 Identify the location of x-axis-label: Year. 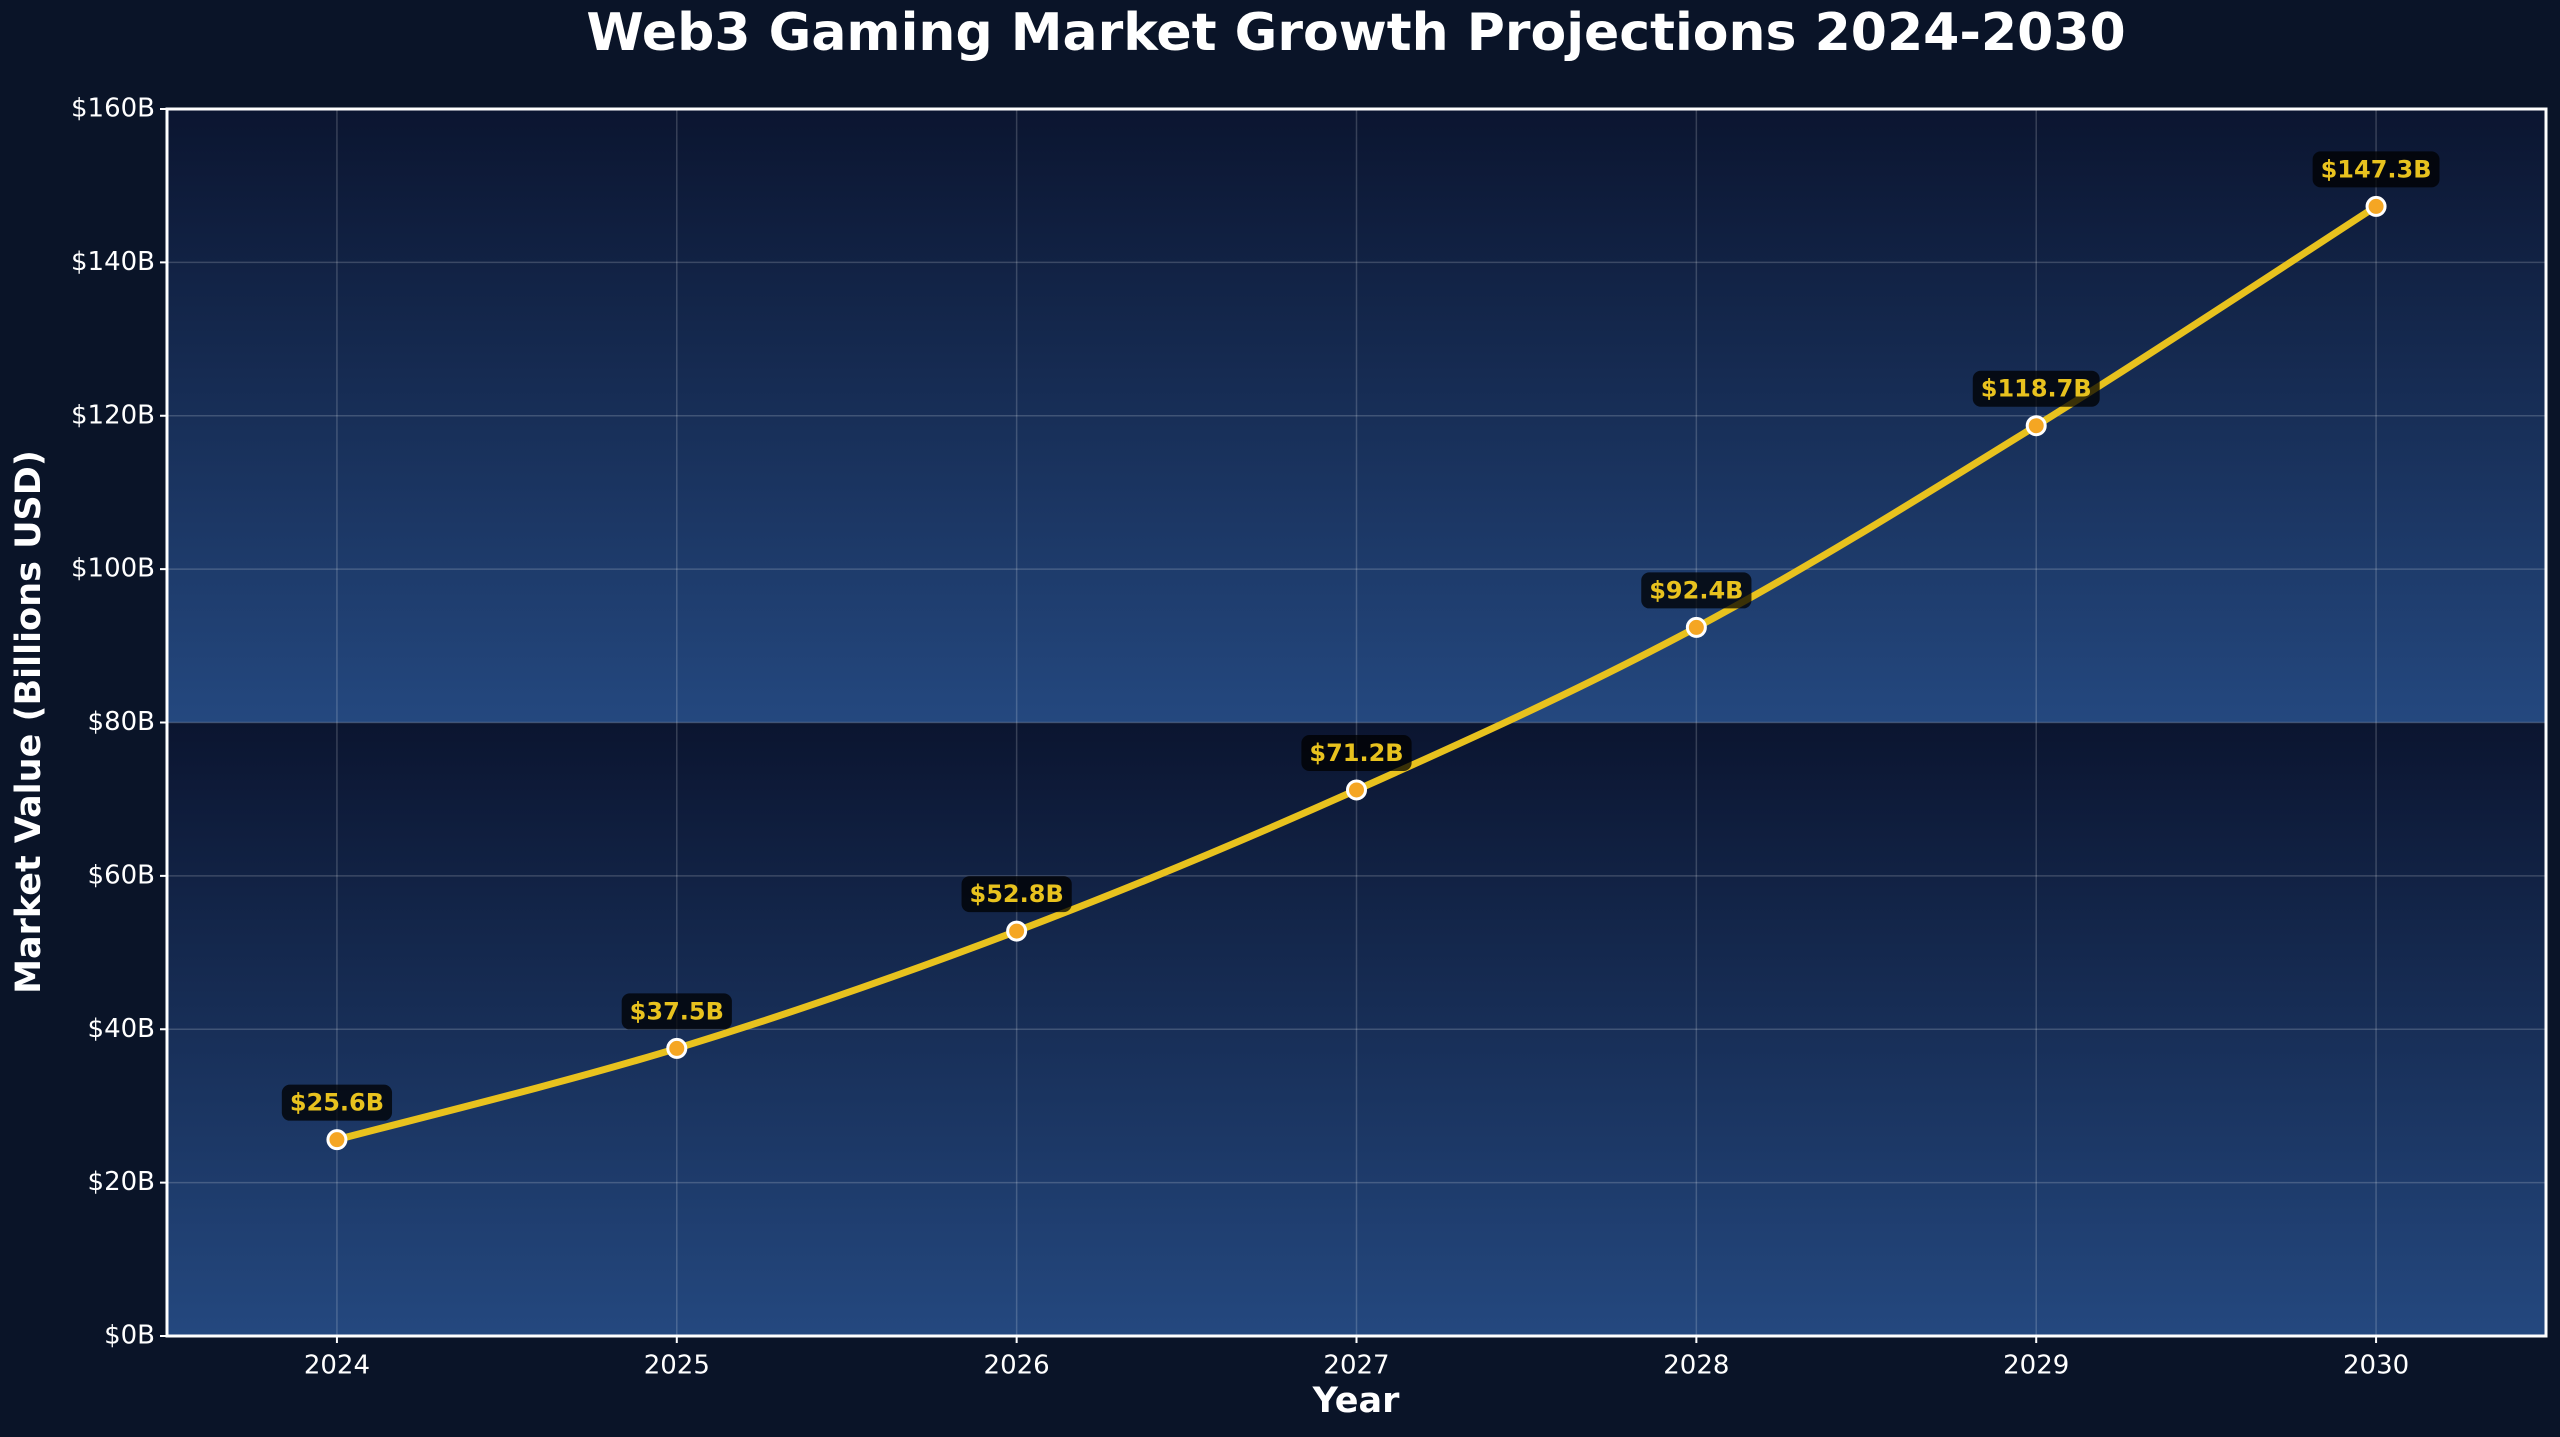
(1356, 1401).